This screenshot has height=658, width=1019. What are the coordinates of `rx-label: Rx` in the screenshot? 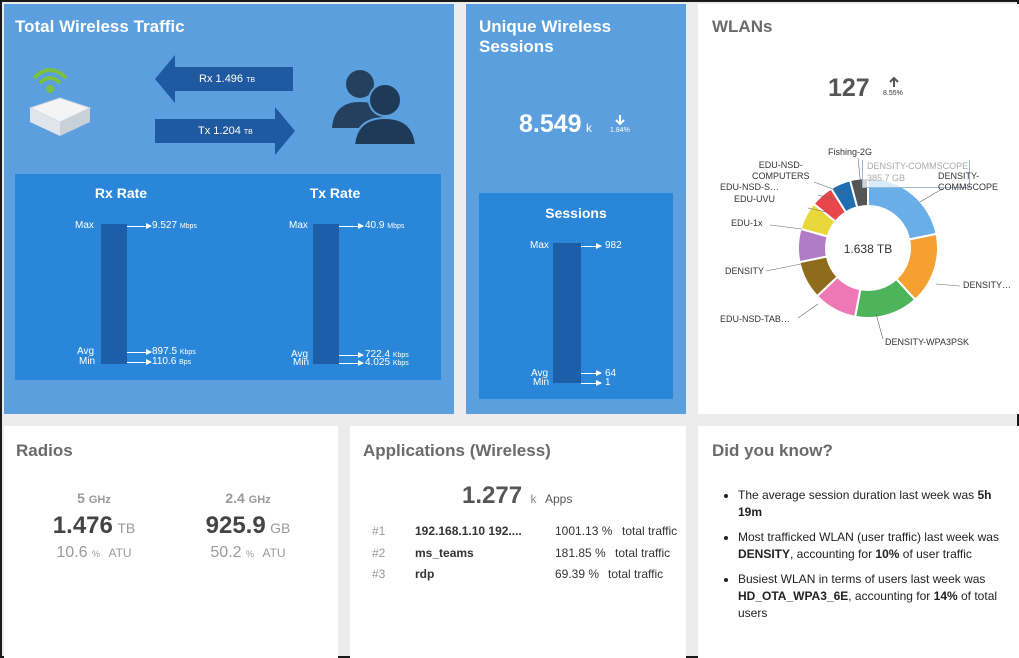 It's located at (206, 79).